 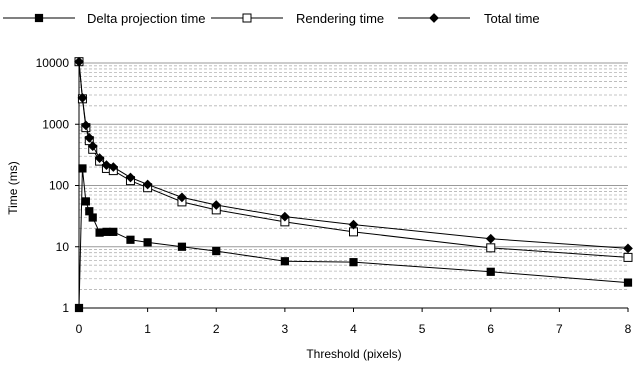 I want to click on x-tick-label: 0, so click(x=79, y=329).